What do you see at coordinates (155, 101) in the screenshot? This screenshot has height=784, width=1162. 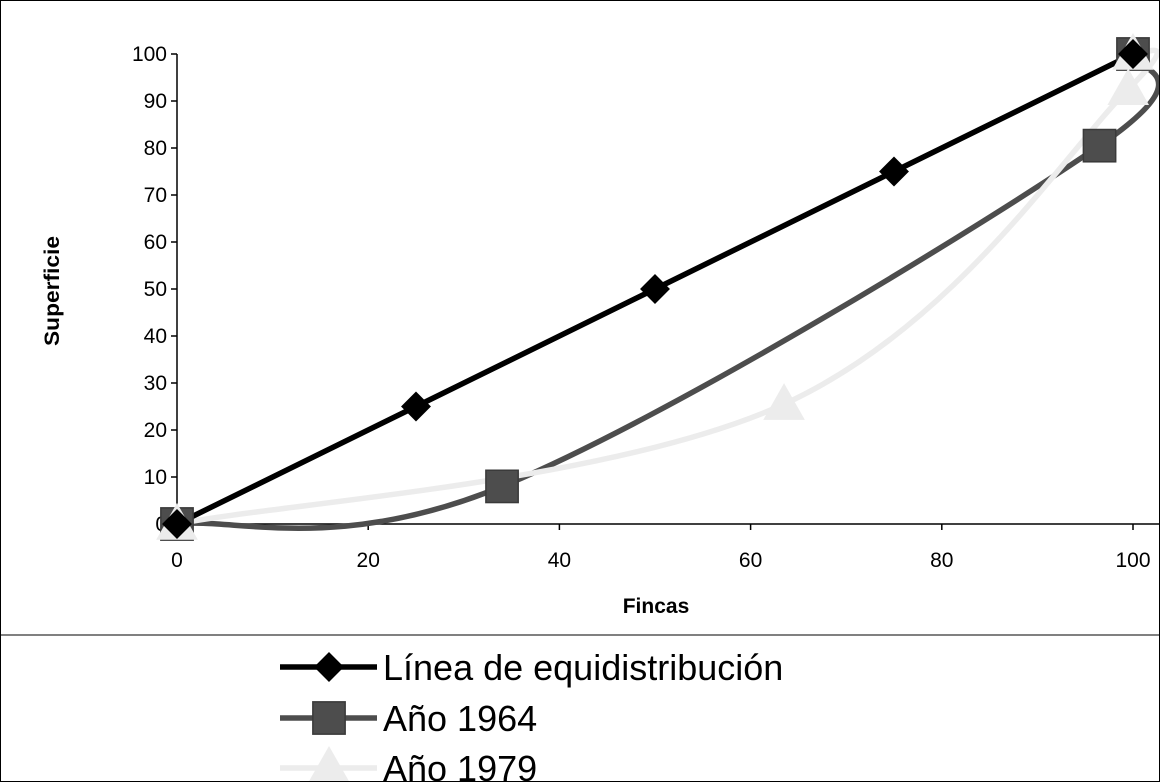 I see `y-tick-label: 90` at bounding box center [155, 101].